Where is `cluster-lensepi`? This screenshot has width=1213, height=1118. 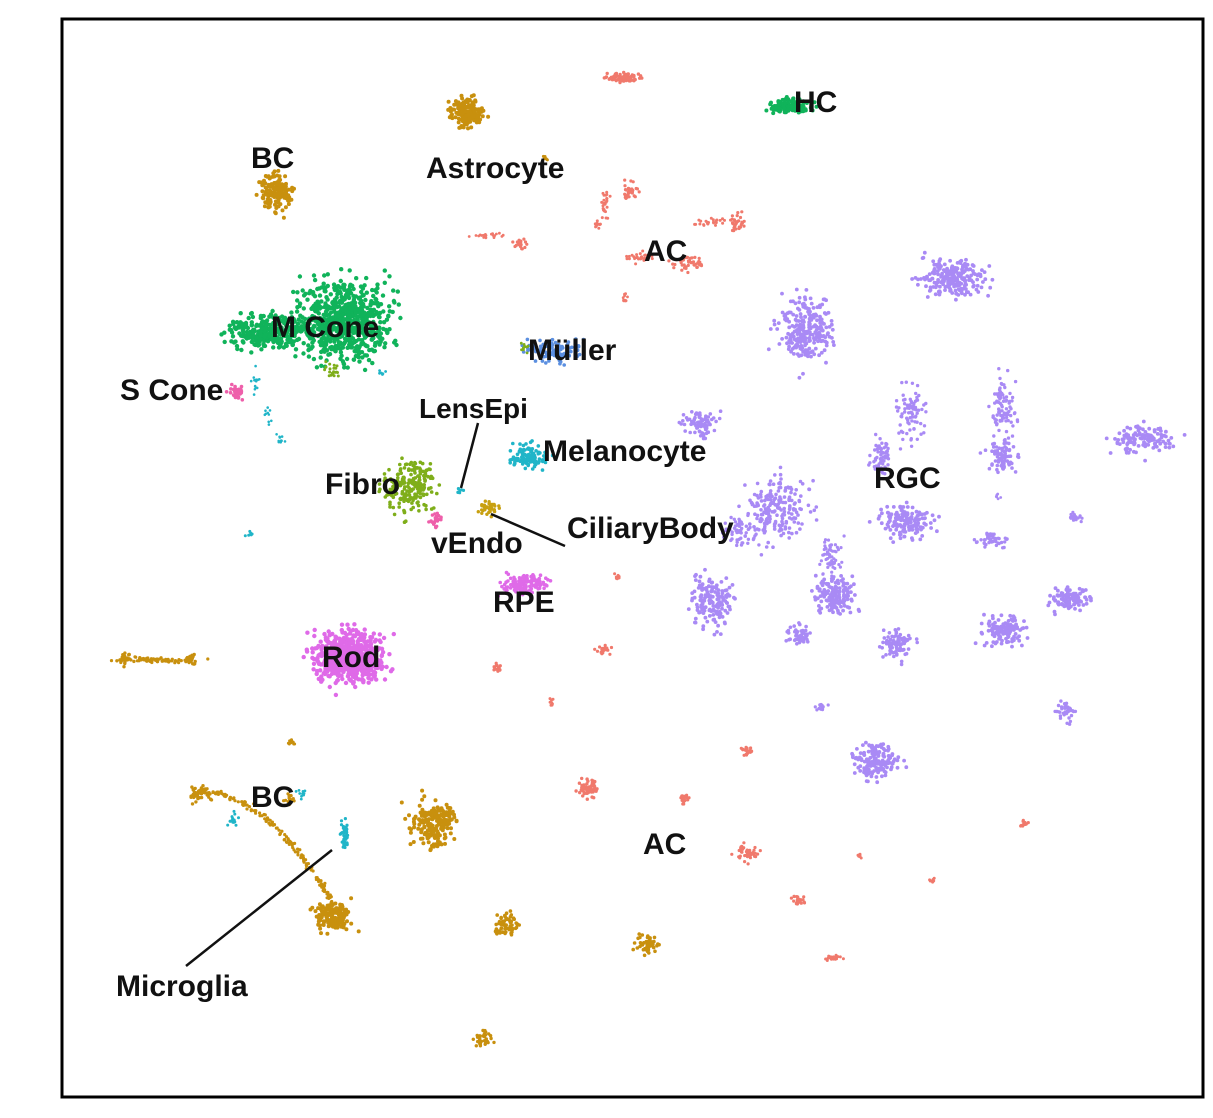
cluster-lensepi is located at coordinates (461, 491).